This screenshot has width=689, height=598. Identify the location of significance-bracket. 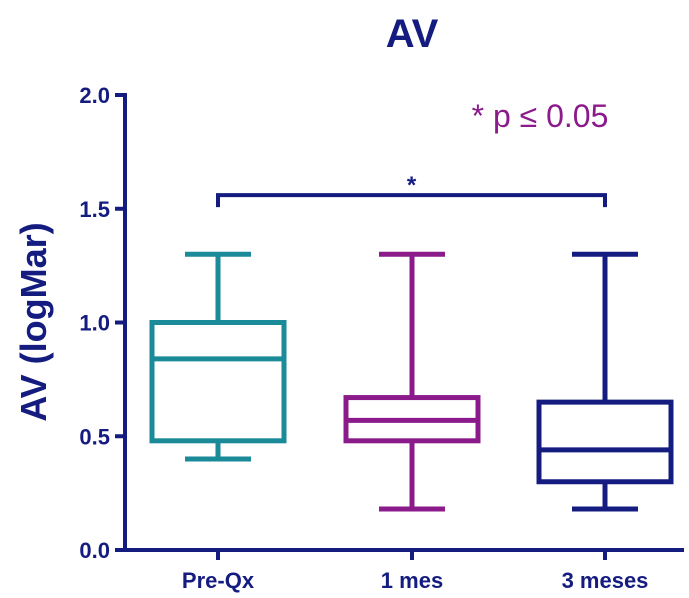
(411, 200).